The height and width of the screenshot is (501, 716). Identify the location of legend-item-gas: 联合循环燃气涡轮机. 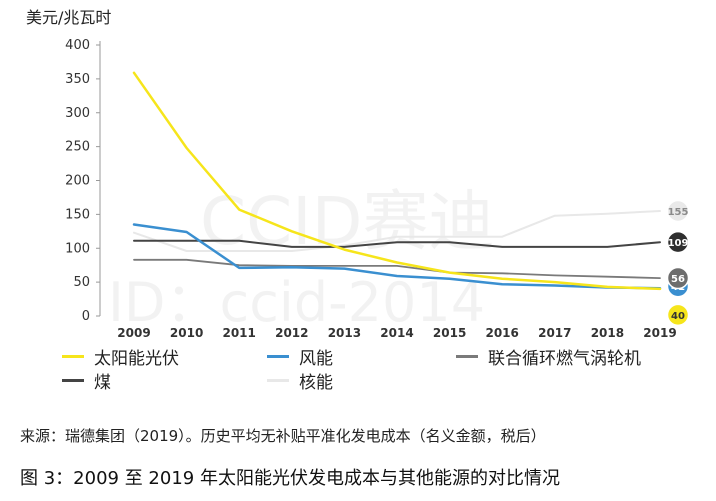
(548, 356).